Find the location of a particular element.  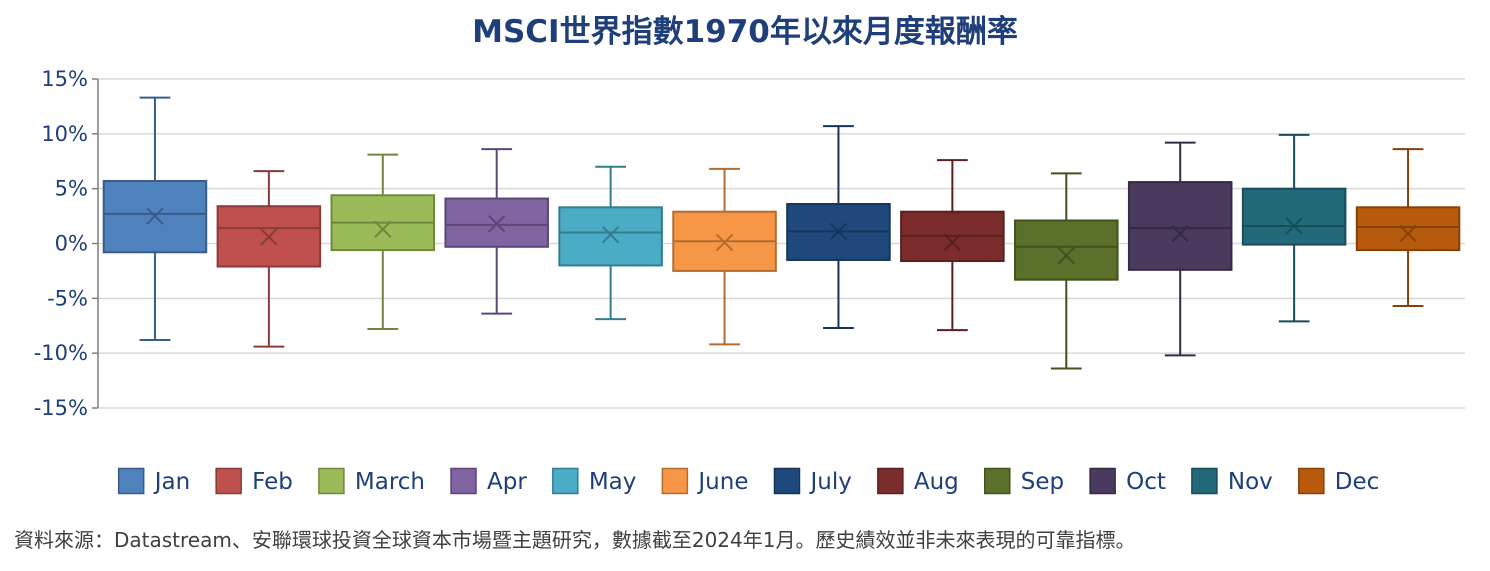

box-june is located at coordinates (724, 256).